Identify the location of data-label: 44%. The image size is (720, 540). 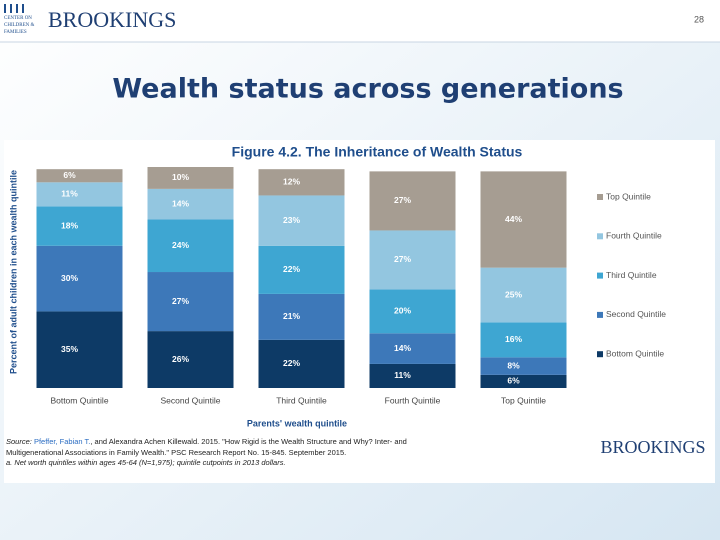
(513, 219).